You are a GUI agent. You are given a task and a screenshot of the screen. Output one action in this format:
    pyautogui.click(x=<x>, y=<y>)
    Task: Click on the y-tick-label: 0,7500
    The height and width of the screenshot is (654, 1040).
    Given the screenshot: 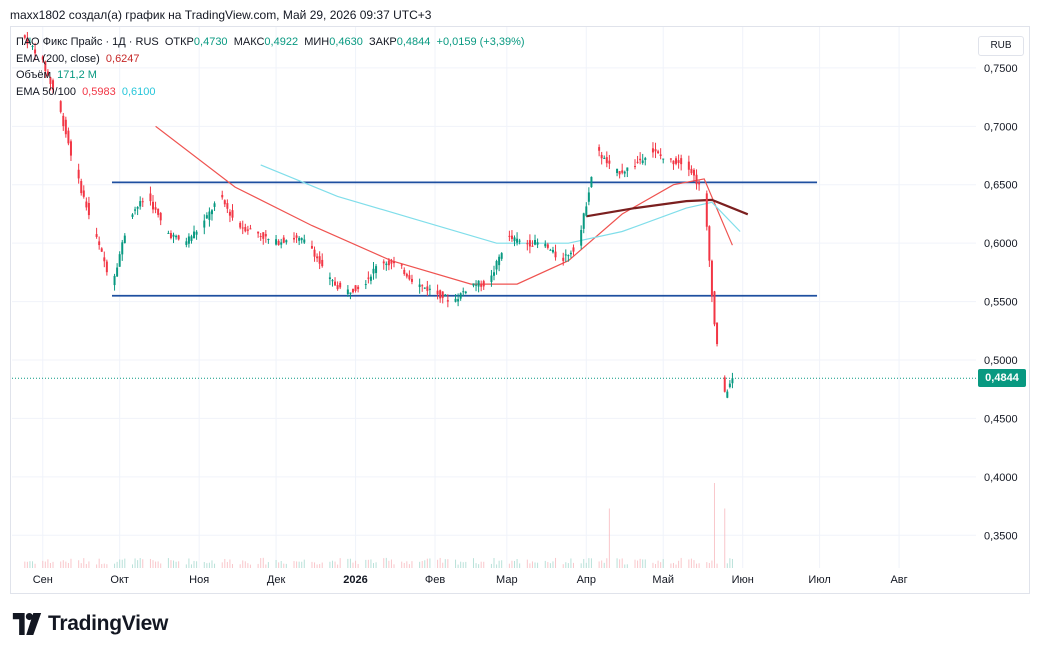 What is the action you would take?
    pyautogui.click(x=1001, y=69)
    